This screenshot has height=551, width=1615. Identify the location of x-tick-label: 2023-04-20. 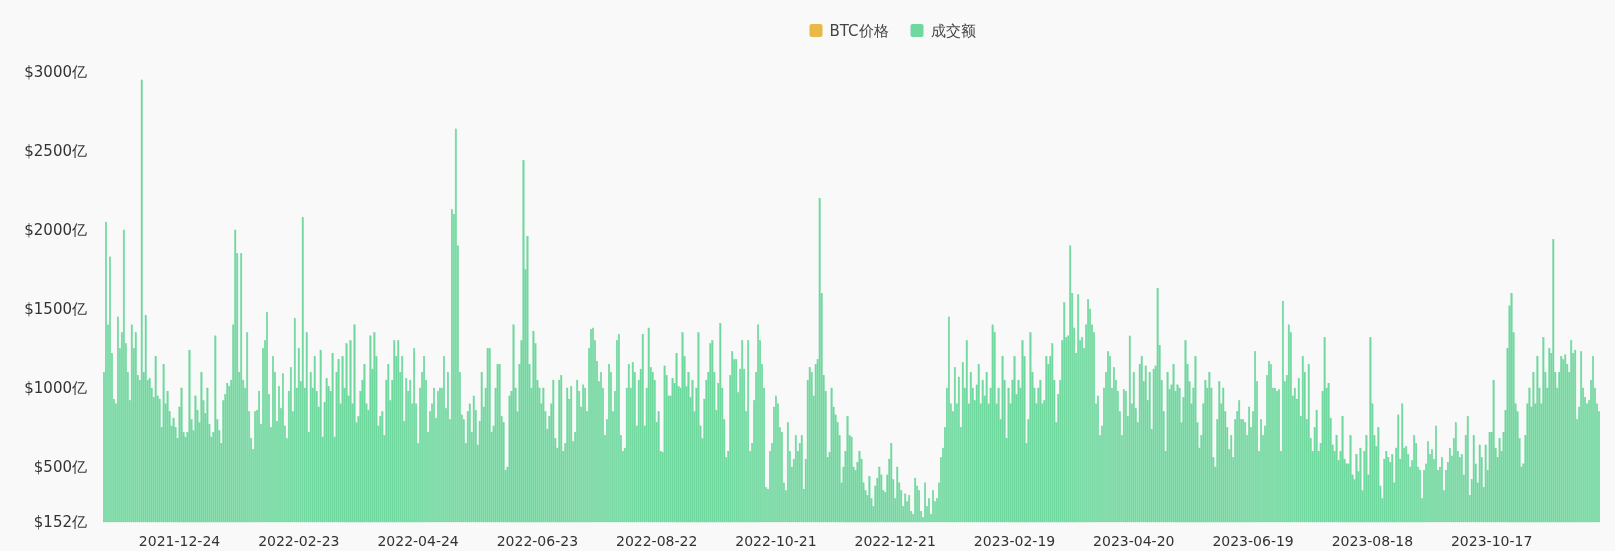
(1134, 541).